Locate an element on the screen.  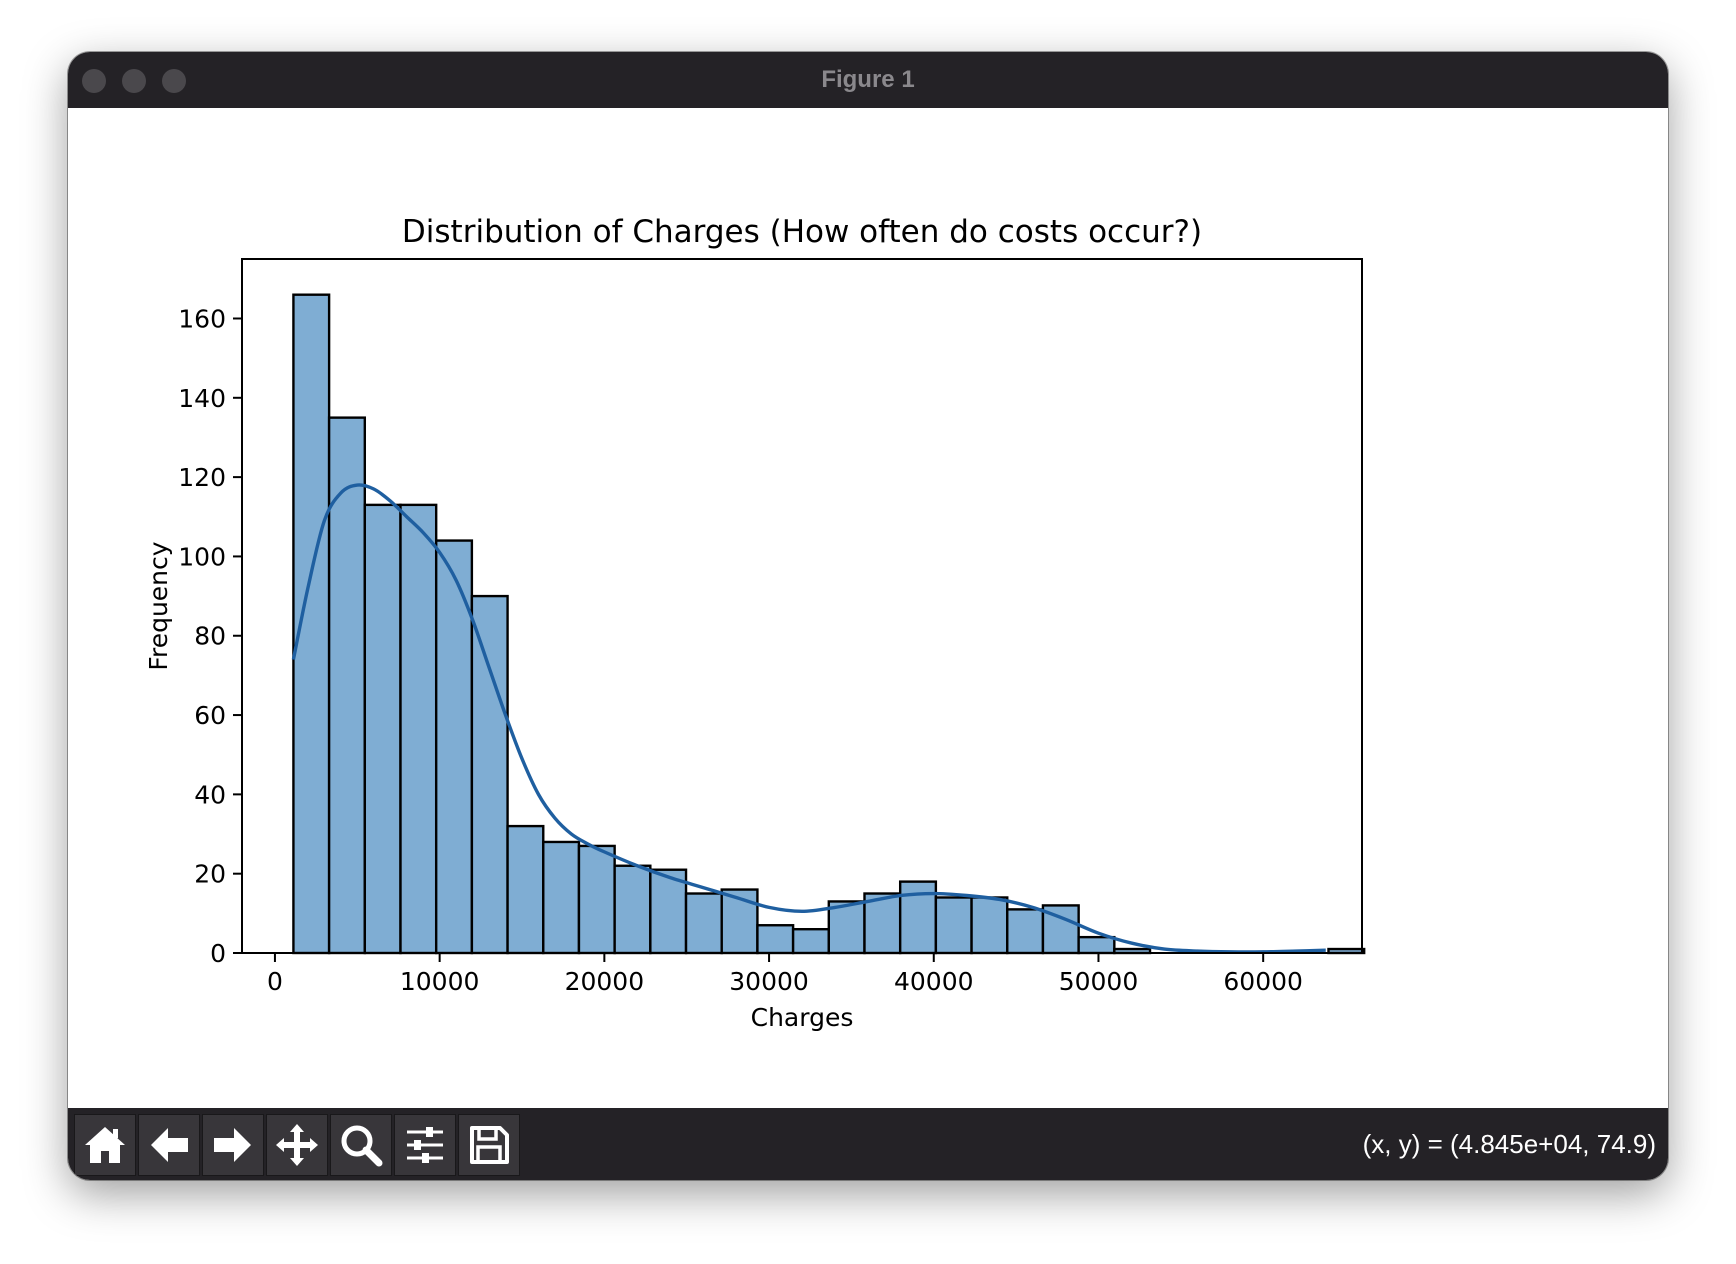
x-axis-label: Charges is located at coordinates (802, 1017).